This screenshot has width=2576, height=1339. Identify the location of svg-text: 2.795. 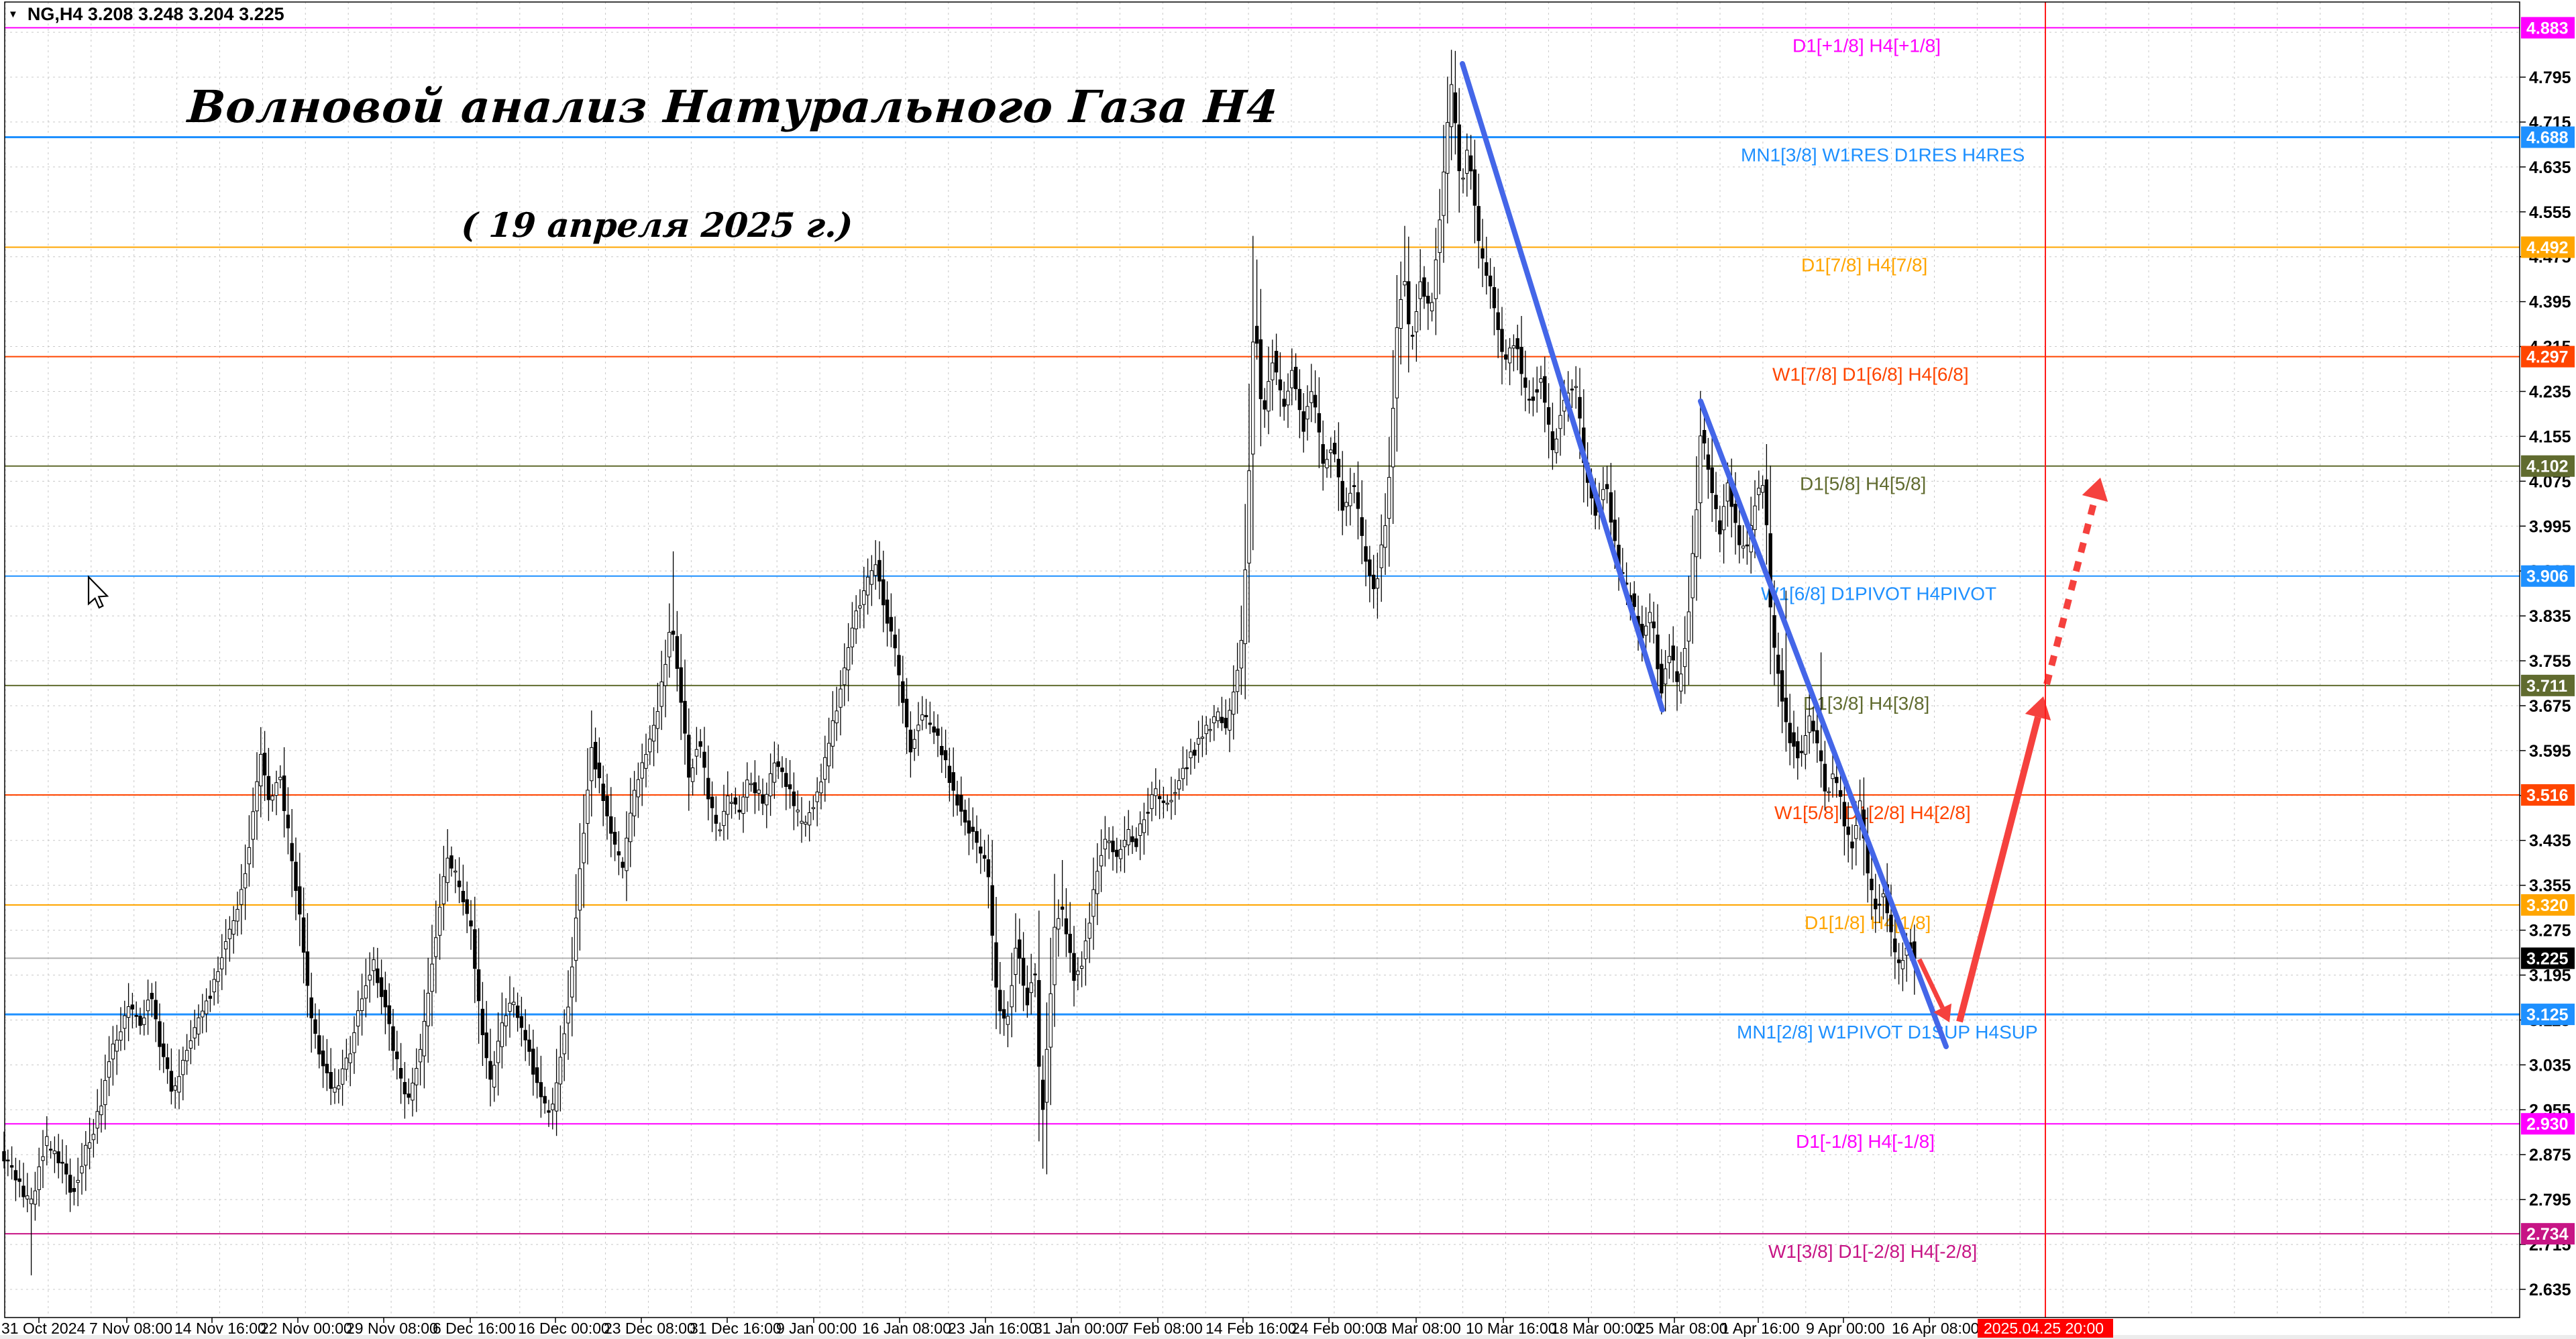
(2550, 1200).